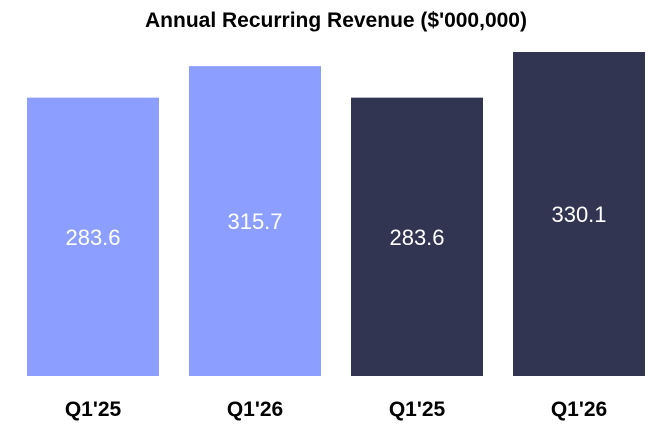 Image resolution: width=672 pixels, height=432 pixels. I want to click on chart-title: Annual Recurring Revenue ($'000,000), so click(336, 20).